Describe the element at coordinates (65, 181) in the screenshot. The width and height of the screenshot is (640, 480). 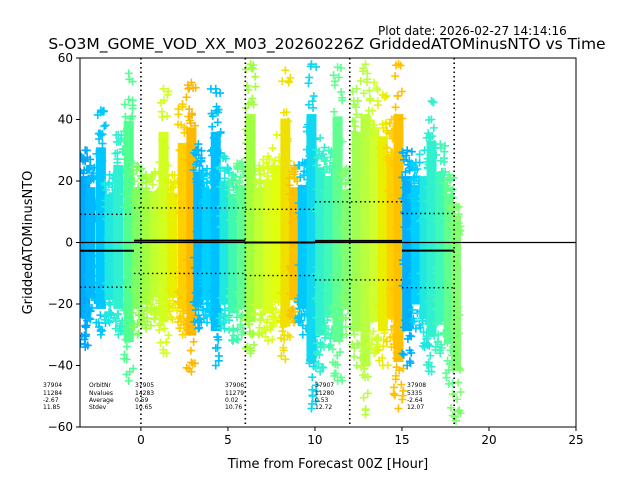
I see `y-tick-label: 20` at that location.